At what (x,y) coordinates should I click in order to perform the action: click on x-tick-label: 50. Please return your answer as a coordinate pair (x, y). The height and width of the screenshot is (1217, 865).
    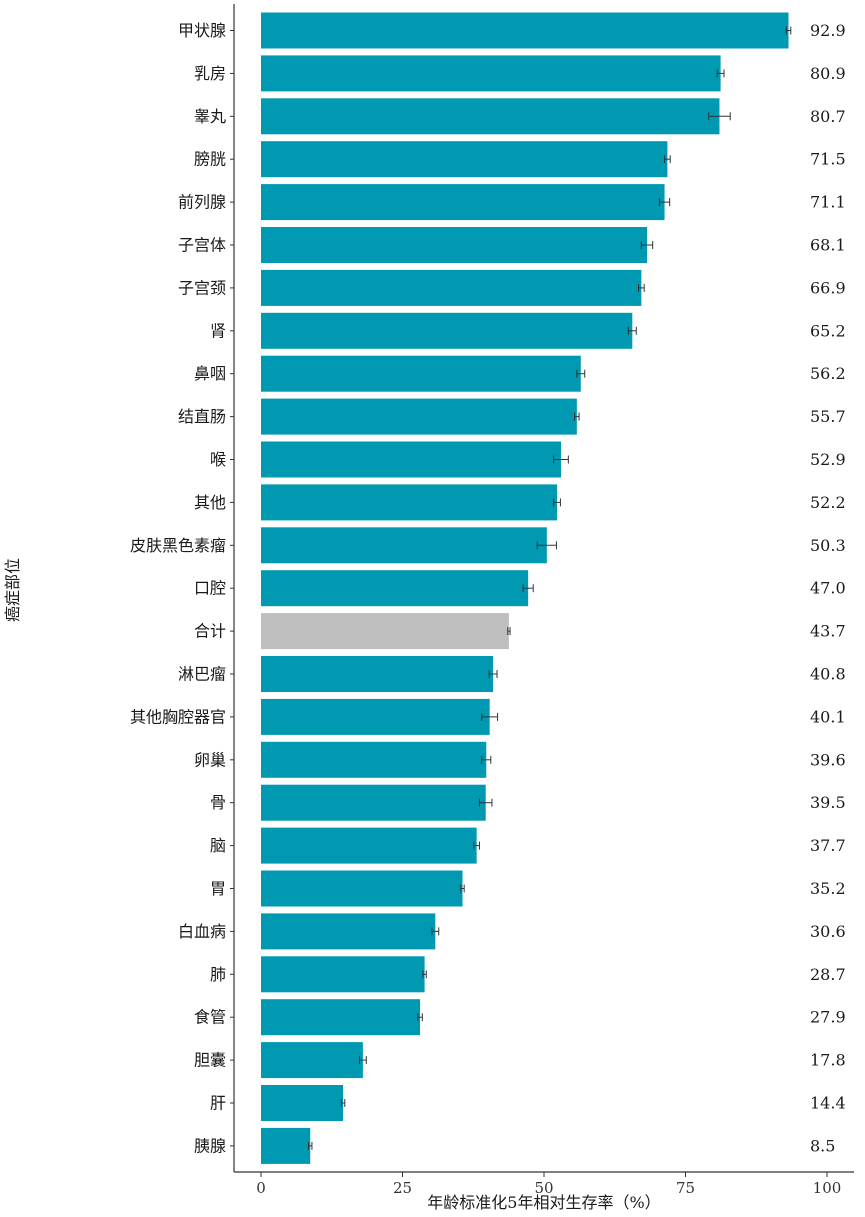
    Looking at the image, I should click on (543, 1188).